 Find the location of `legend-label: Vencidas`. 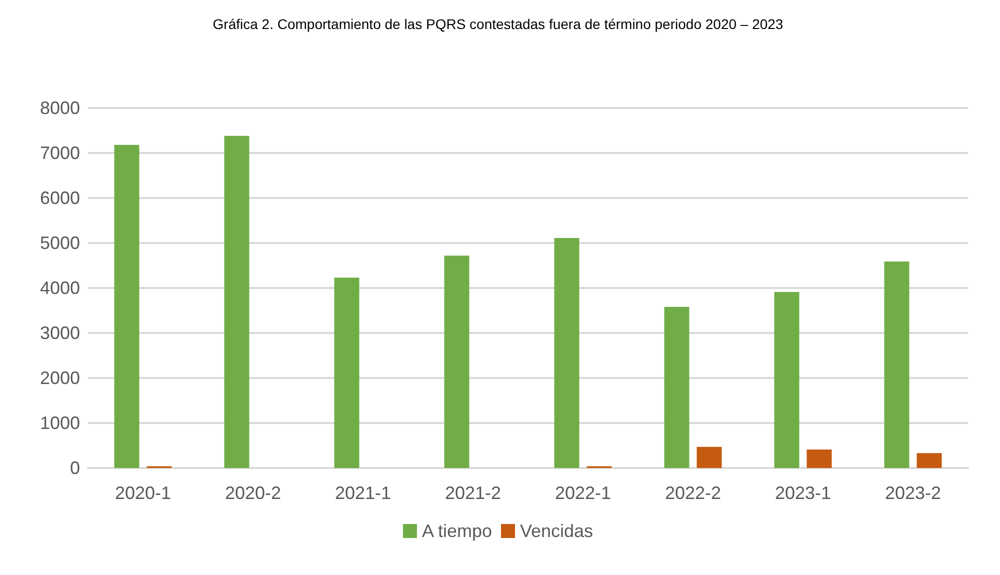

legend-label: Vencidas is located at coordinates (557, 531).